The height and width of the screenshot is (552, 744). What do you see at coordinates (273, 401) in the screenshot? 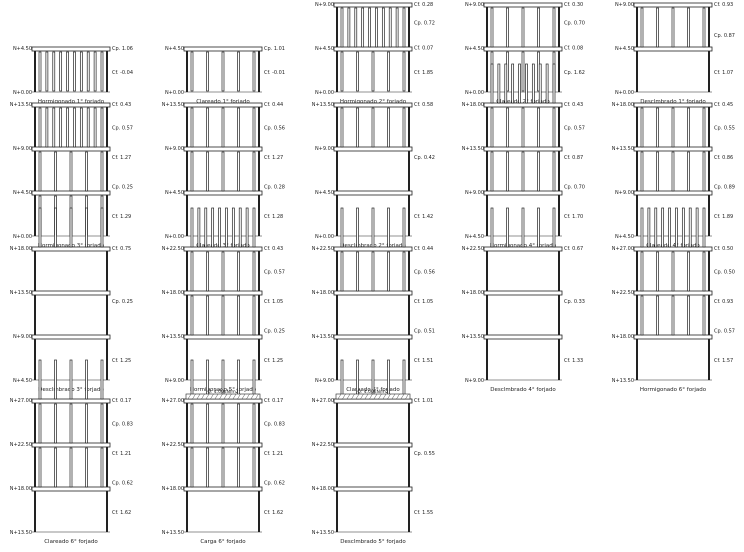
I see `coef-label: Cf. 0.17` at bounding box center [273, 401].